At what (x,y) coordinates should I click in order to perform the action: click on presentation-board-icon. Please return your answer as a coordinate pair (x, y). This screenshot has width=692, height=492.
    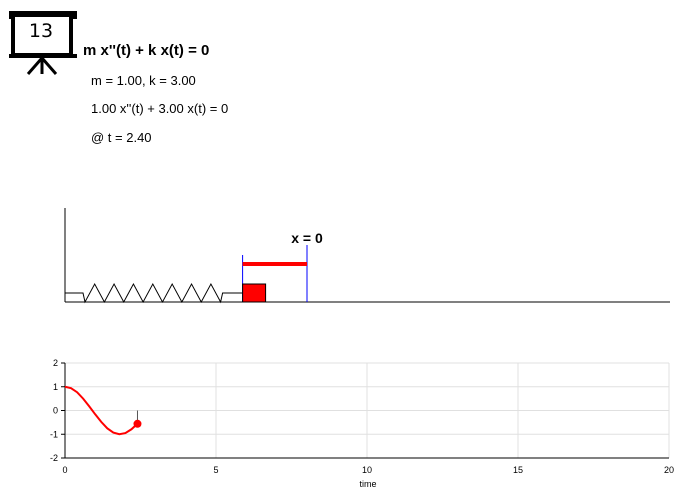
    Looking at the image, I should click on (43, 43).